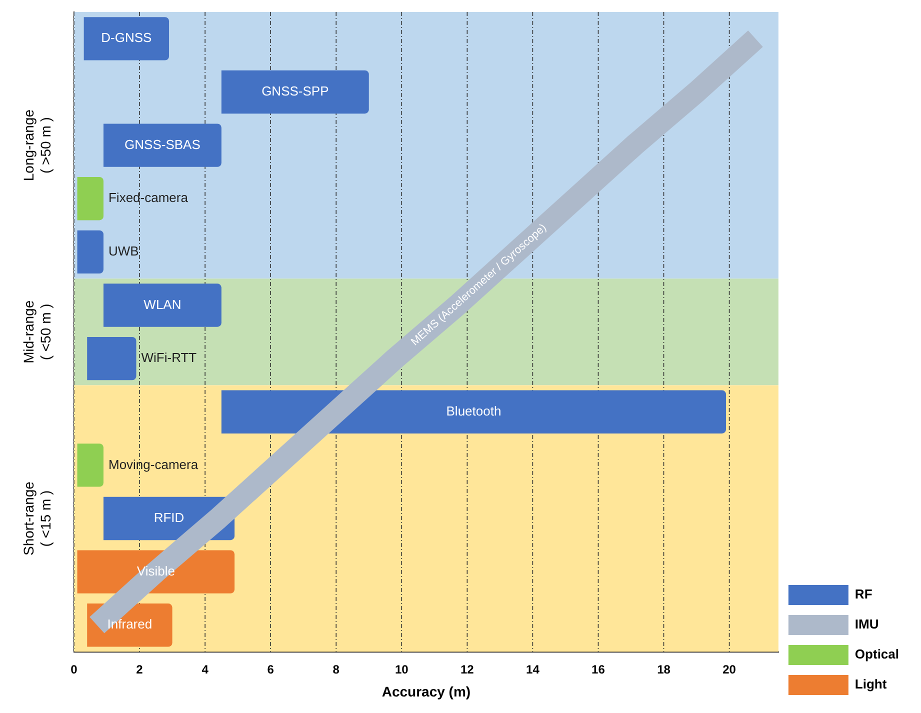  Describe the element at coordinates (401, 669) in the screenshot. I see `x-tick-label: 10` at that location.